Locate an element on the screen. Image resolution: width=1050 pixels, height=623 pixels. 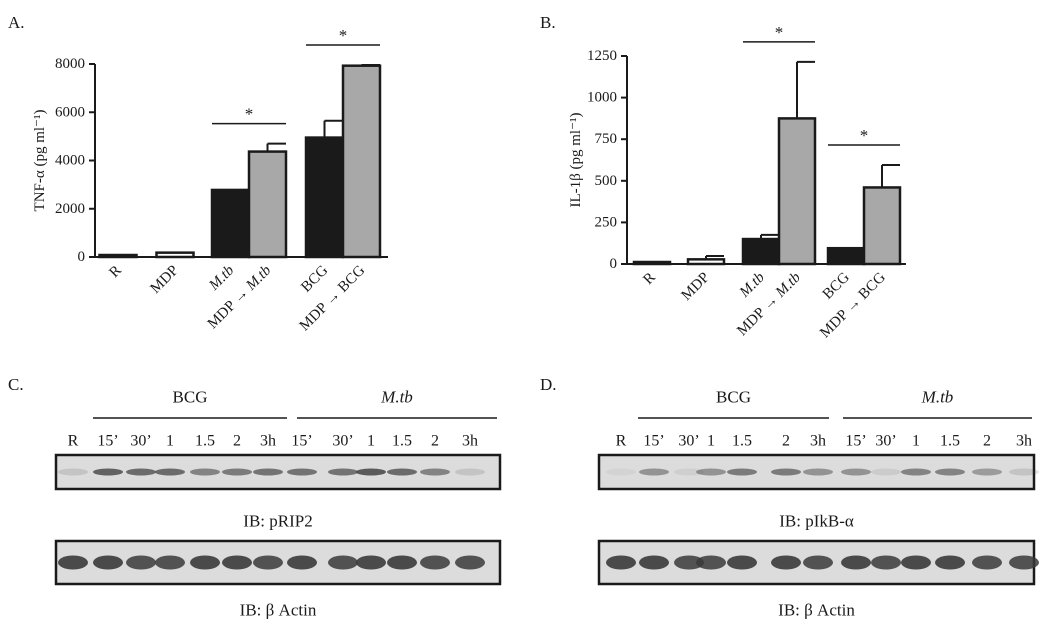
y-tick-label: 6000 is located at coordinates (70, 112).